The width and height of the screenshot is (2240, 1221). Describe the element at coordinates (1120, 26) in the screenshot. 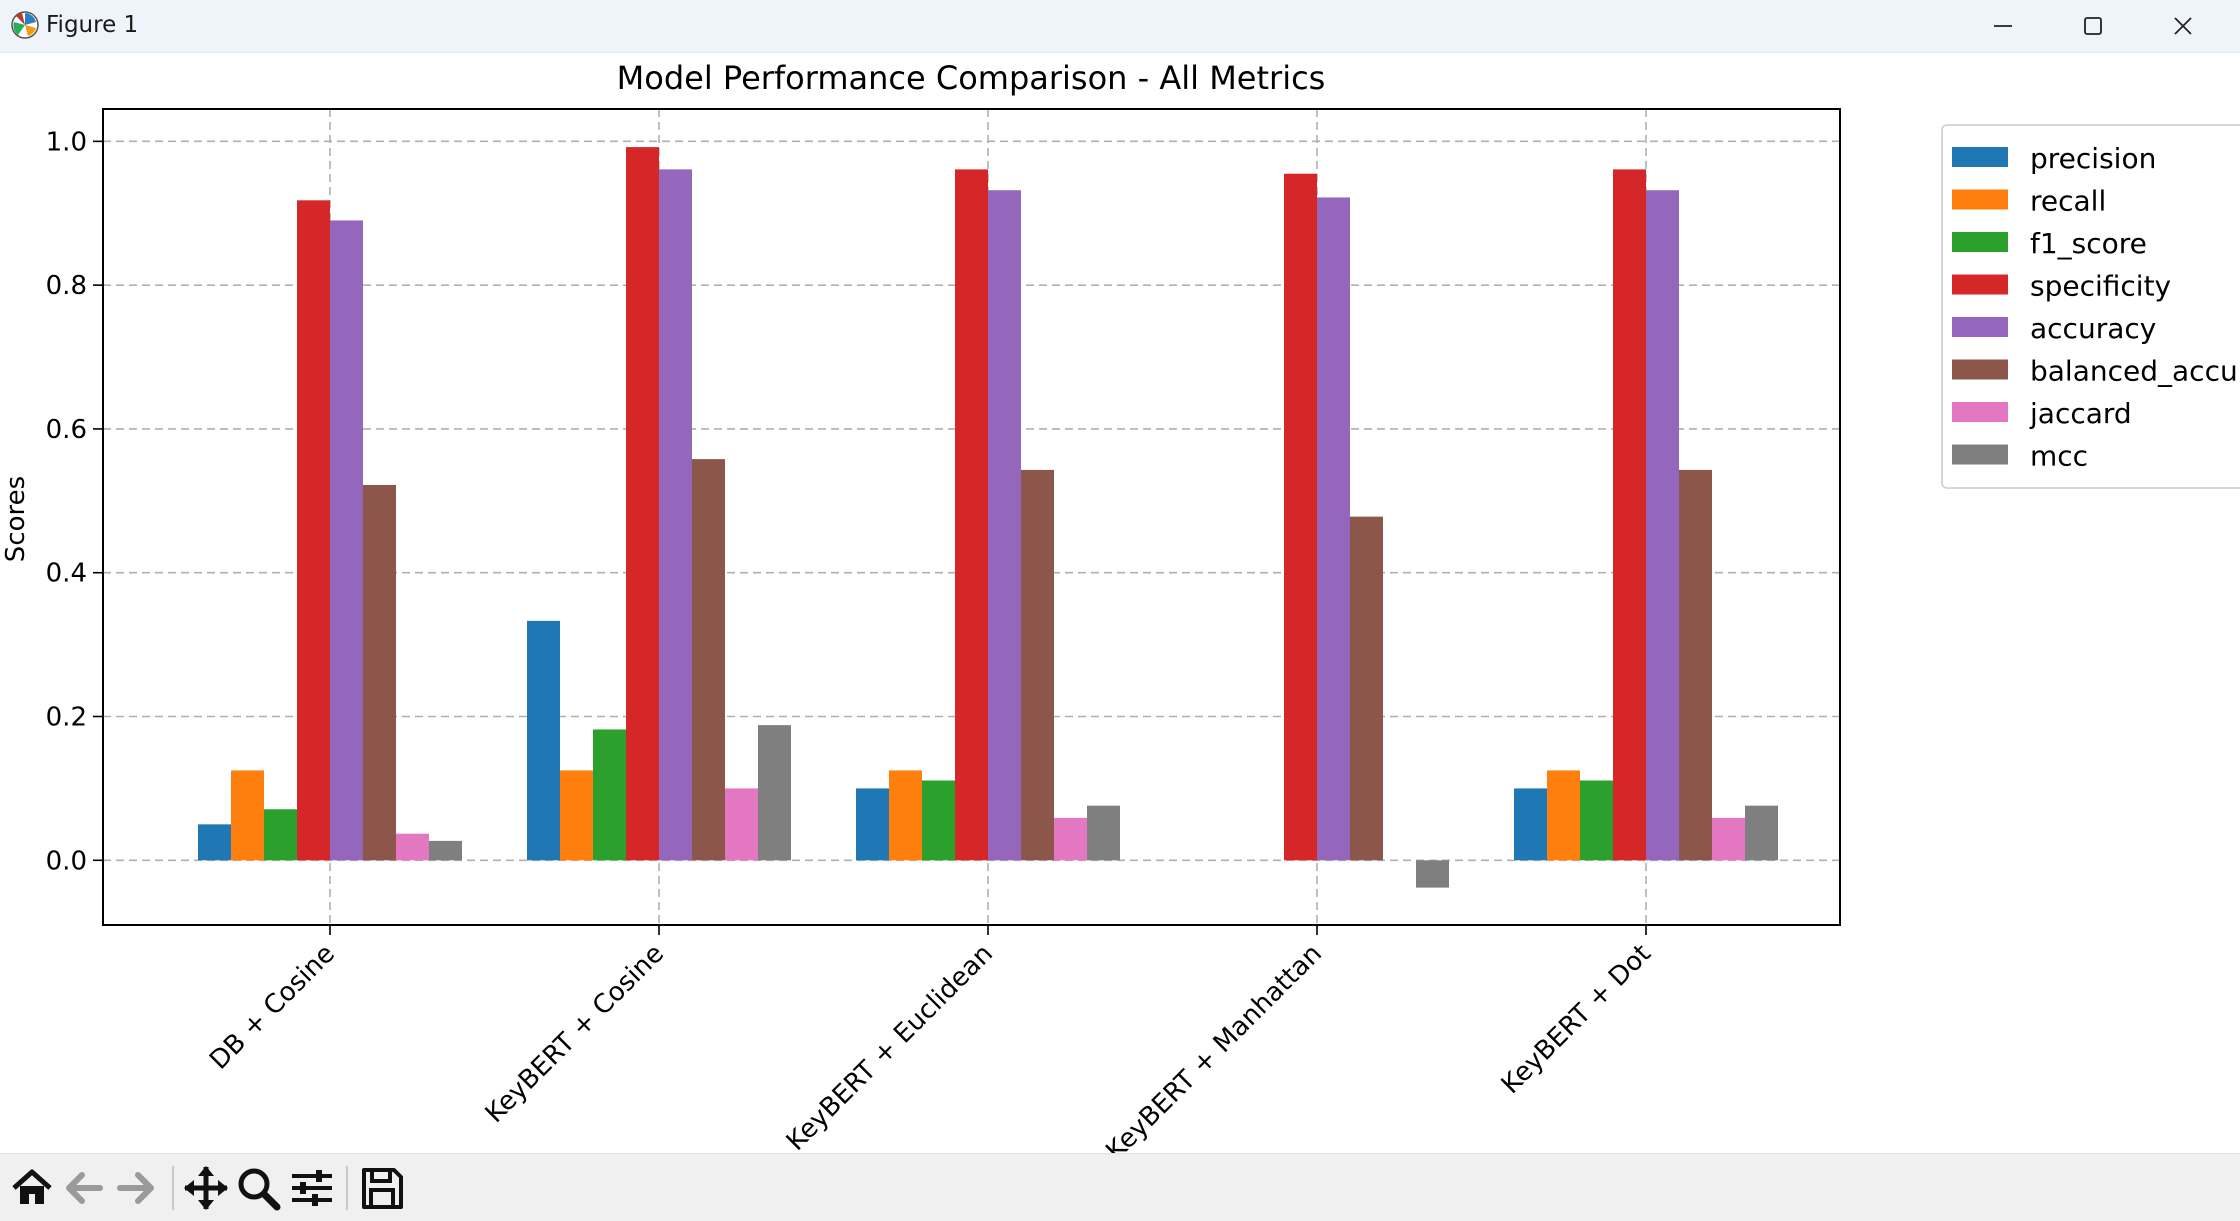

I see `title-bar: Figure 1` at that location.